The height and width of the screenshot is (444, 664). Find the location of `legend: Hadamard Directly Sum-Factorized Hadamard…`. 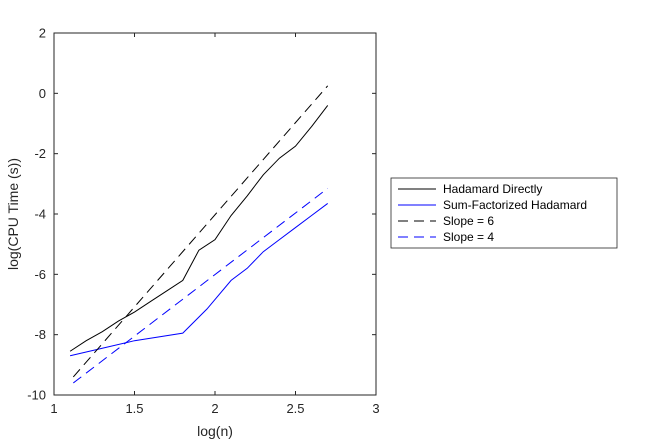

legend: Hadamard Directly Sum-Factorized Hadamard… is located at coordinates (504, 213).